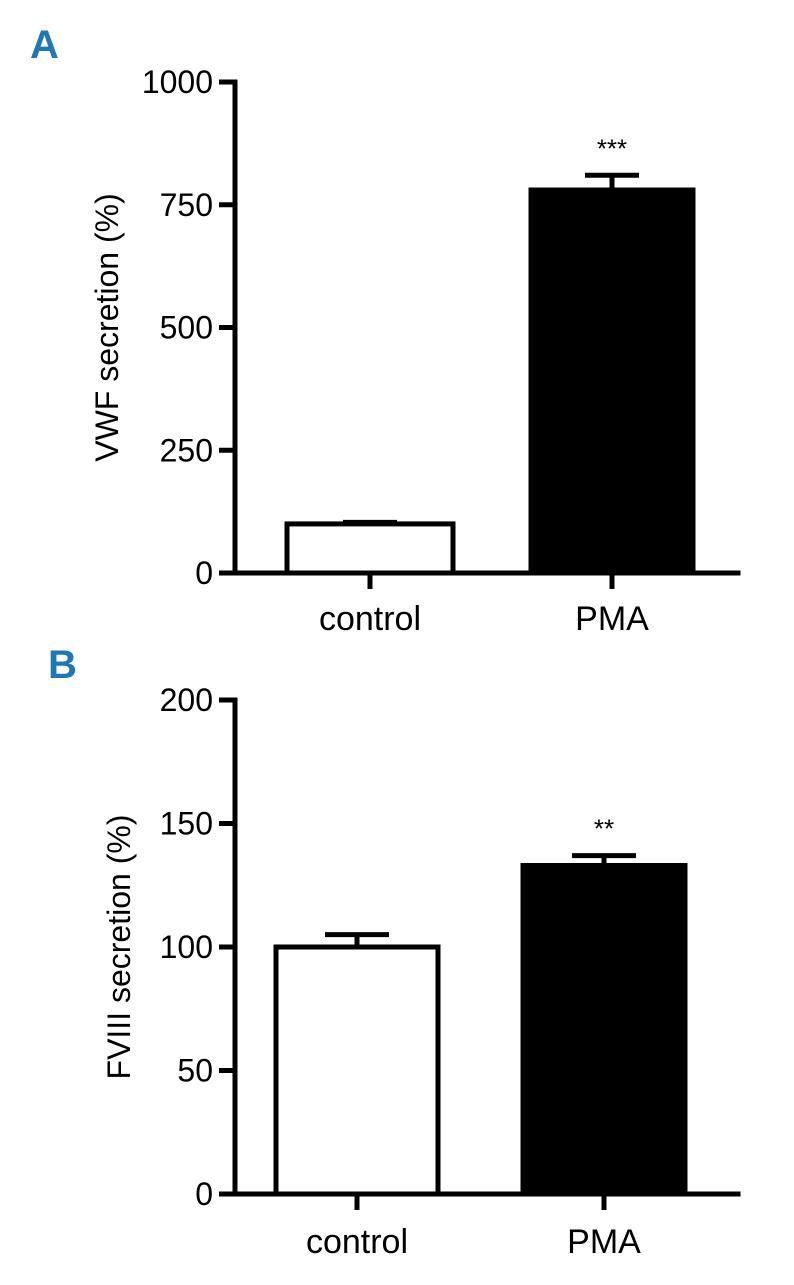 The image size is (794, 1285). I want to click on panel-b-x-label-control: control, so click(357, 1242).